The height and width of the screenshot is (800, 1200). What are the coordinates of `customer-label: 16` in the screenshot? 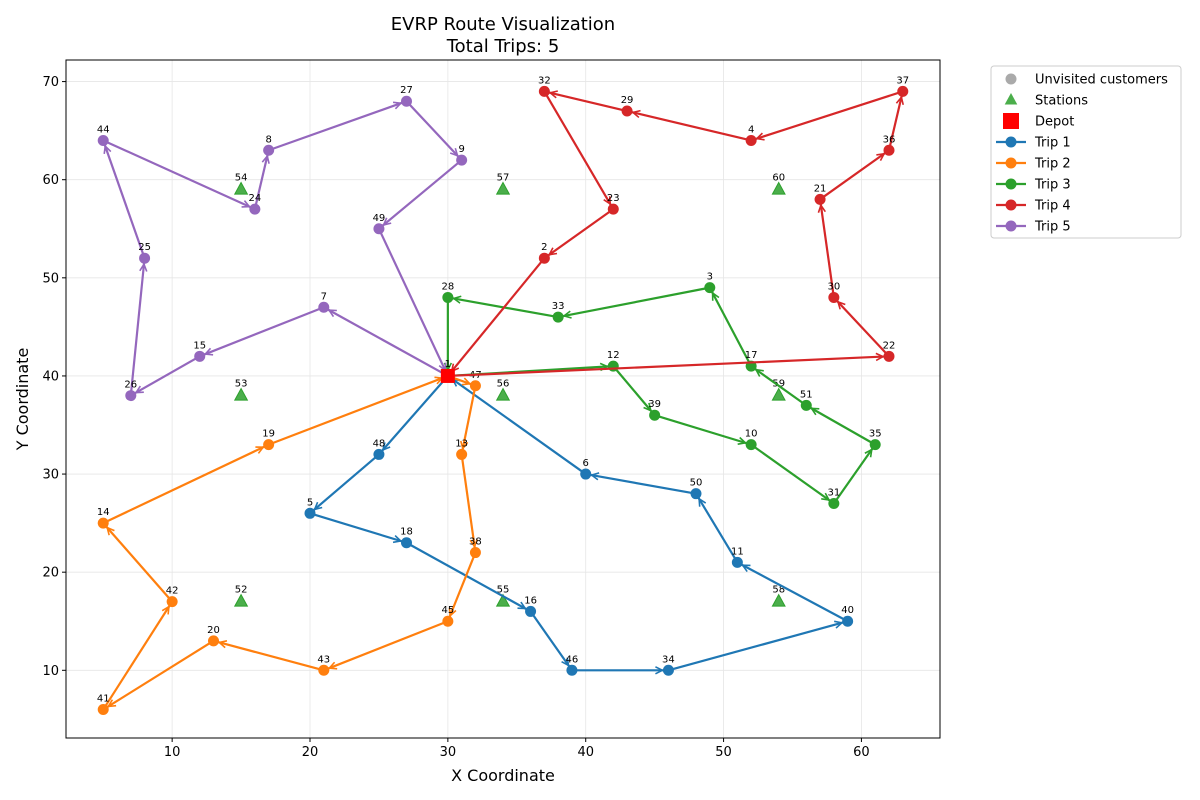 It's located at (530, 600).